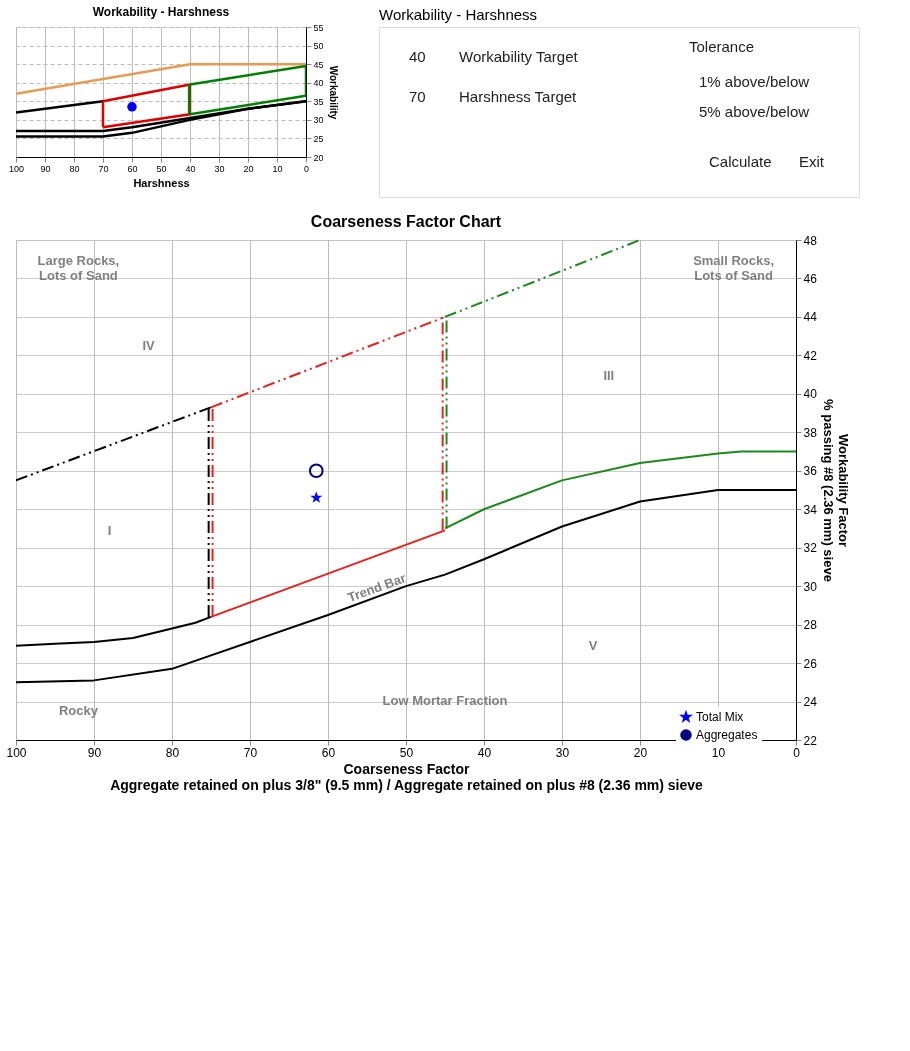 Image resolution: width=910 pixels, height=1051 pixels. Describe the element at coordinates (376, 588) in the screenshot. I see `annotation: Trend Bar` at that location.